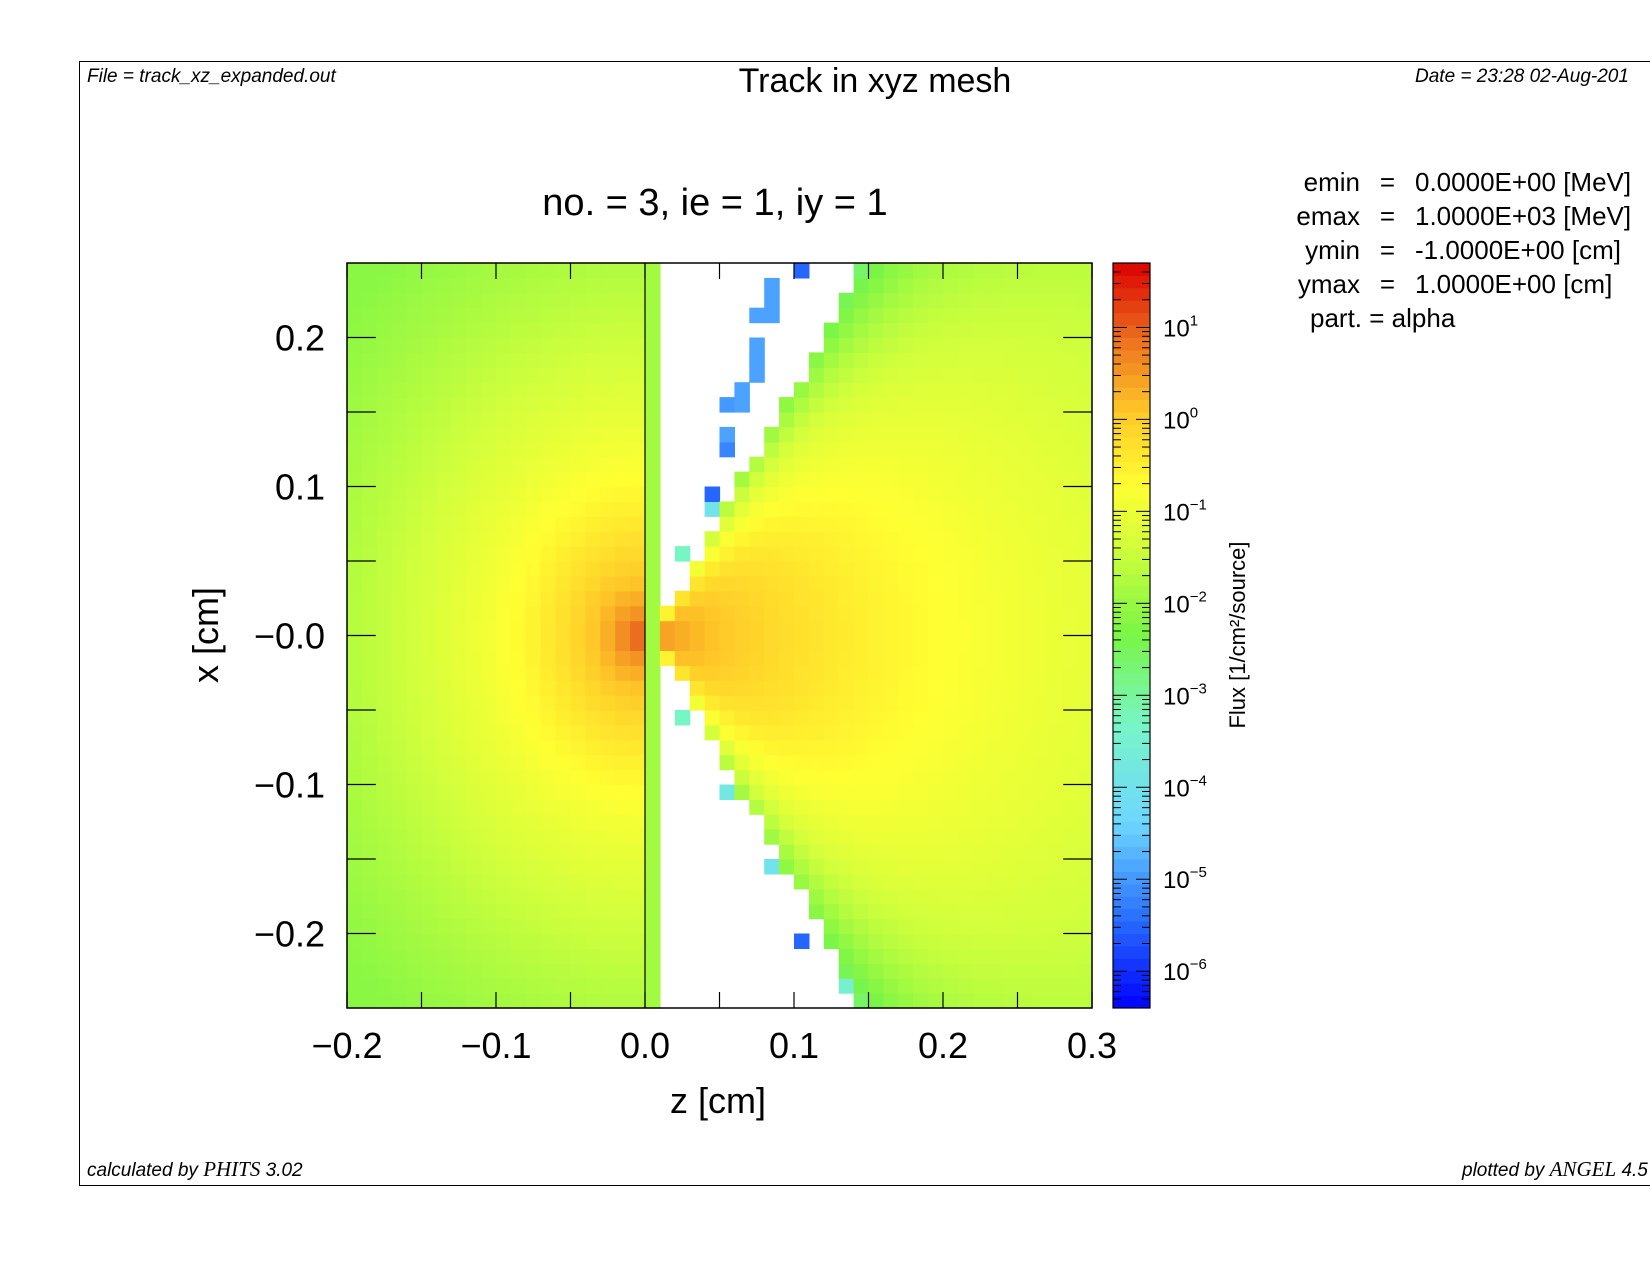 The height and width of the screenshot is (1275, 1650). I want to click on colorbar-segment, so click(1131, 940).